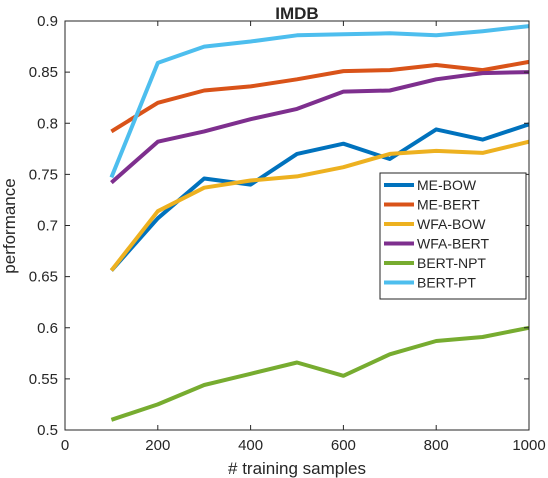  Describe the element at coordinates (296, 13) in the screenshot. I see `chart-title: IMDB` at that location.